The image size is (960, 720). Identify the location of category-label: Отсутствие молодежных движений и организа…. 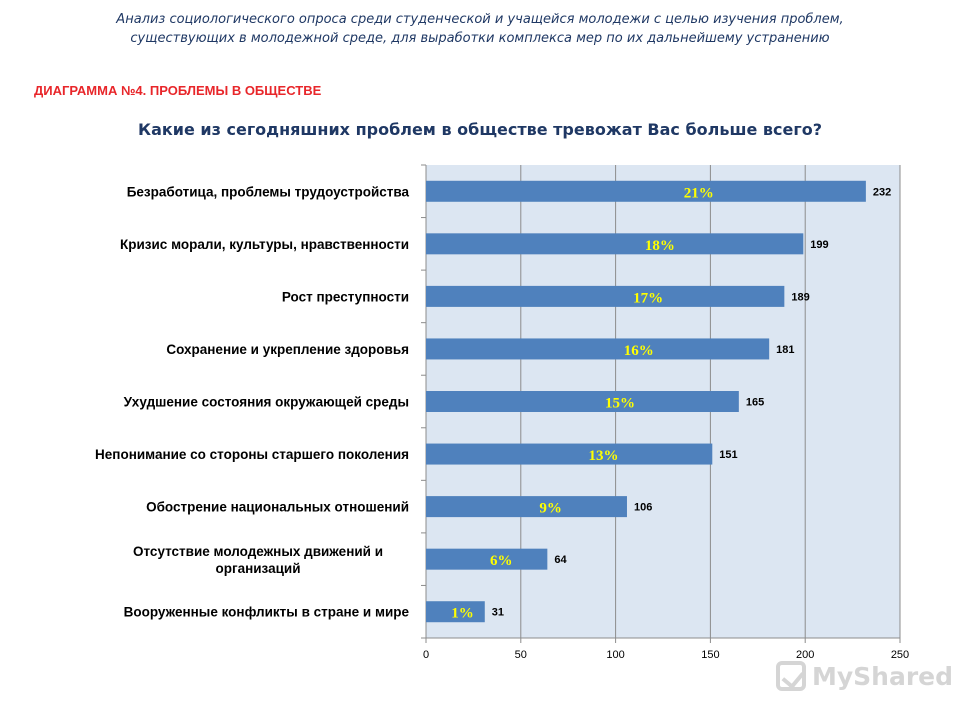
(258, 560).